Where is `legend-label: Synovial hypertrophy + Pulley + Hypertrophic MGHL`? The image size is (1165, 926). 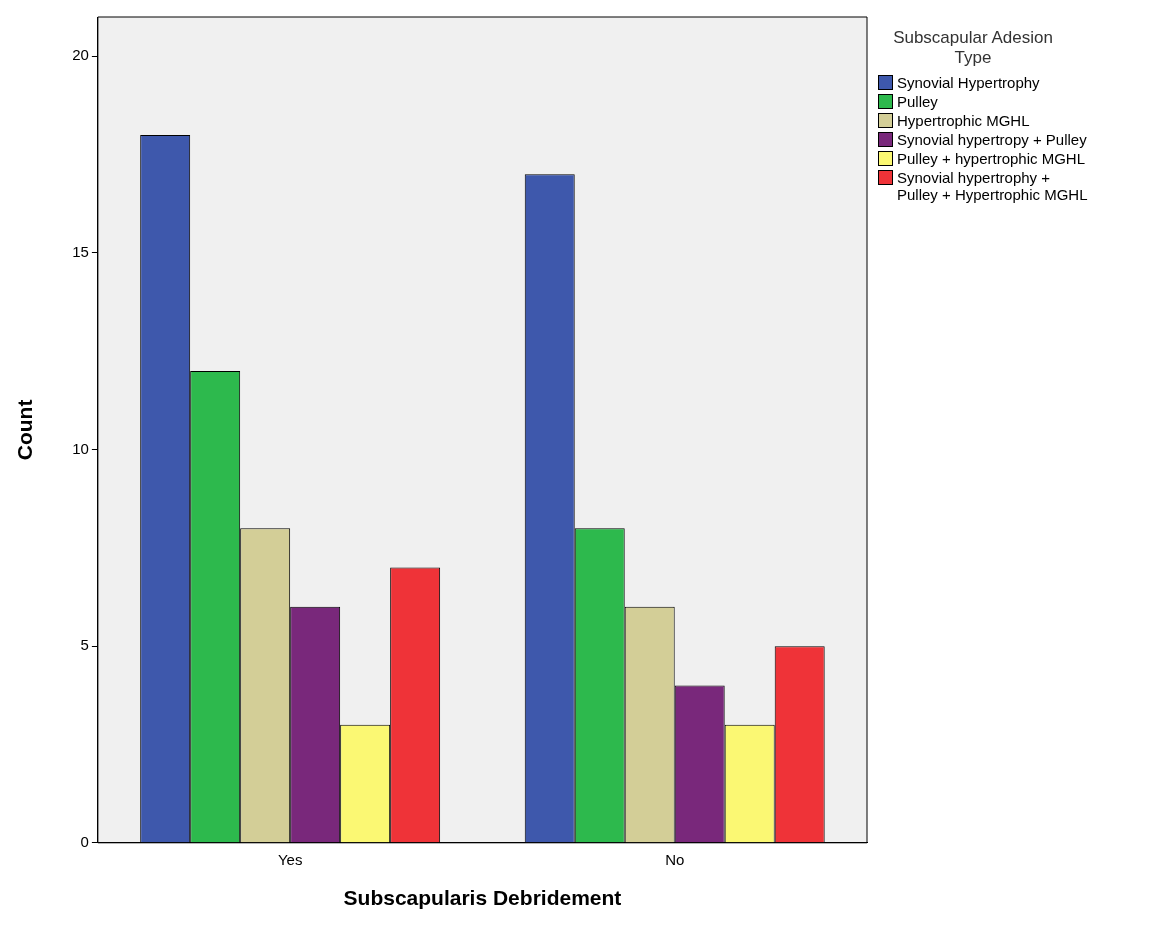 legend-label: Synovial hypertrophy + Pulley + Hypertrophic MGHL is located at coordinates (993, 186).